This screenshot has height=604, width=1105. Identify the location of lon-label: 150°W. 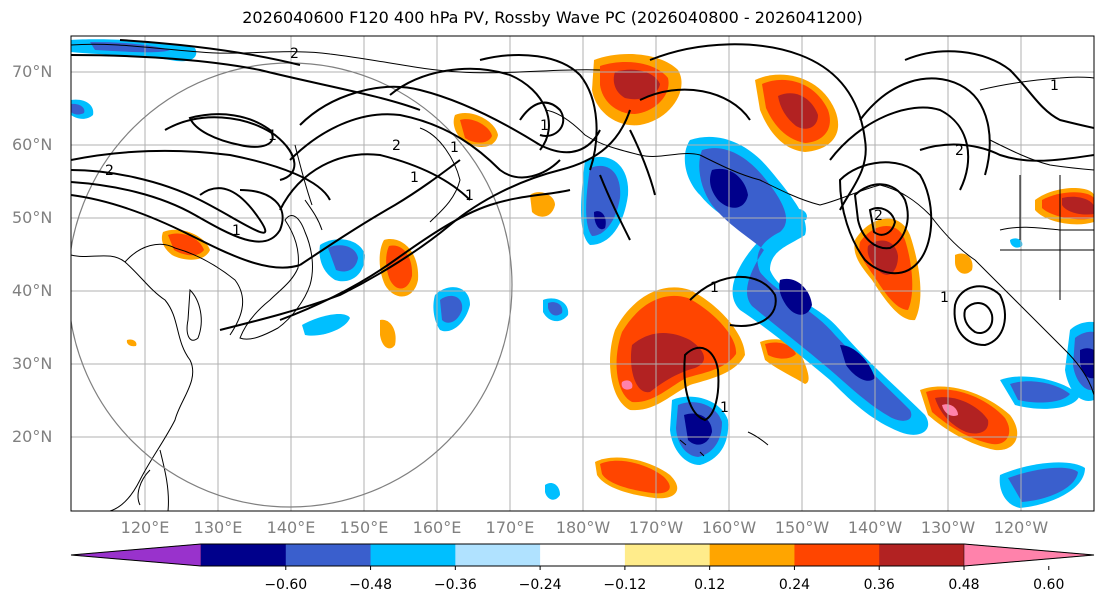
(802, 527).